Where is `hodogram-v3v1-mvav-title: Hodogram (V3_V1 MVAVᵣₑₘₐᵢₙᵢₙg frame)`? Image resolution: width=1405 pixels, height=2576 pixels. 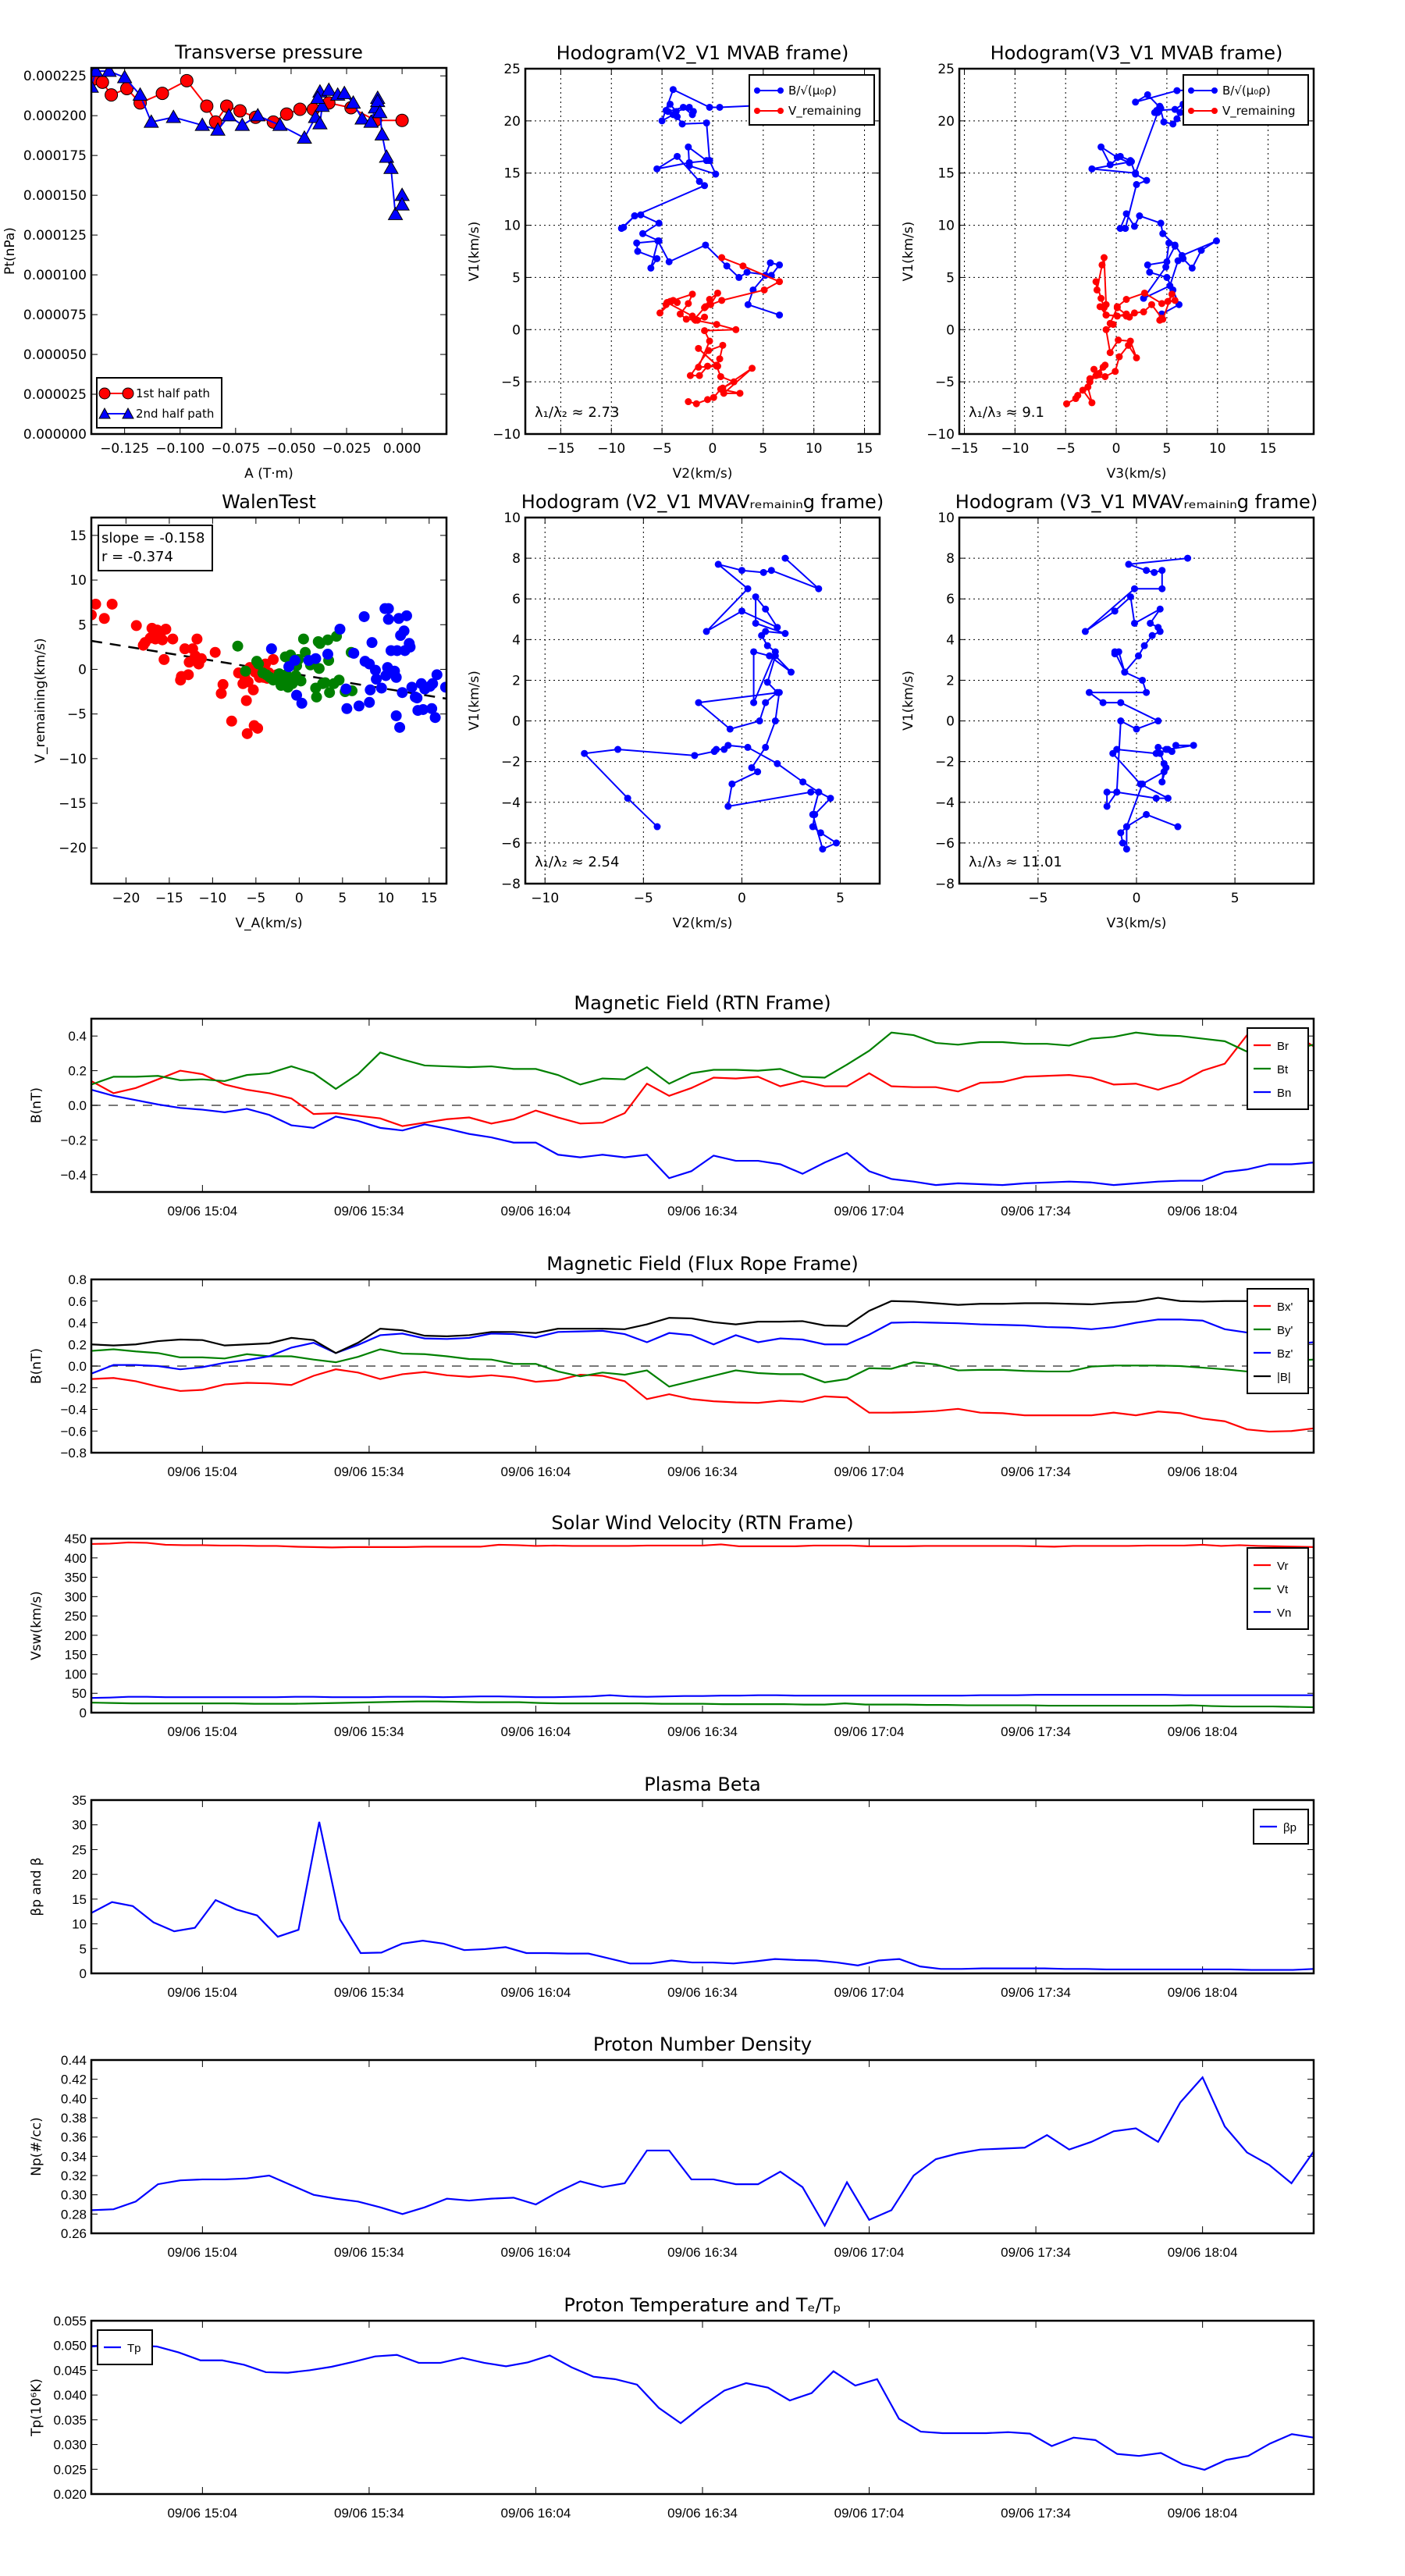
hodogram-v3v1-mvav-title: Hodogram (V3_V1 MVAVᵣₑₘₐᵢₙᵢₙg frame) is located at coordinates (1137, 502).